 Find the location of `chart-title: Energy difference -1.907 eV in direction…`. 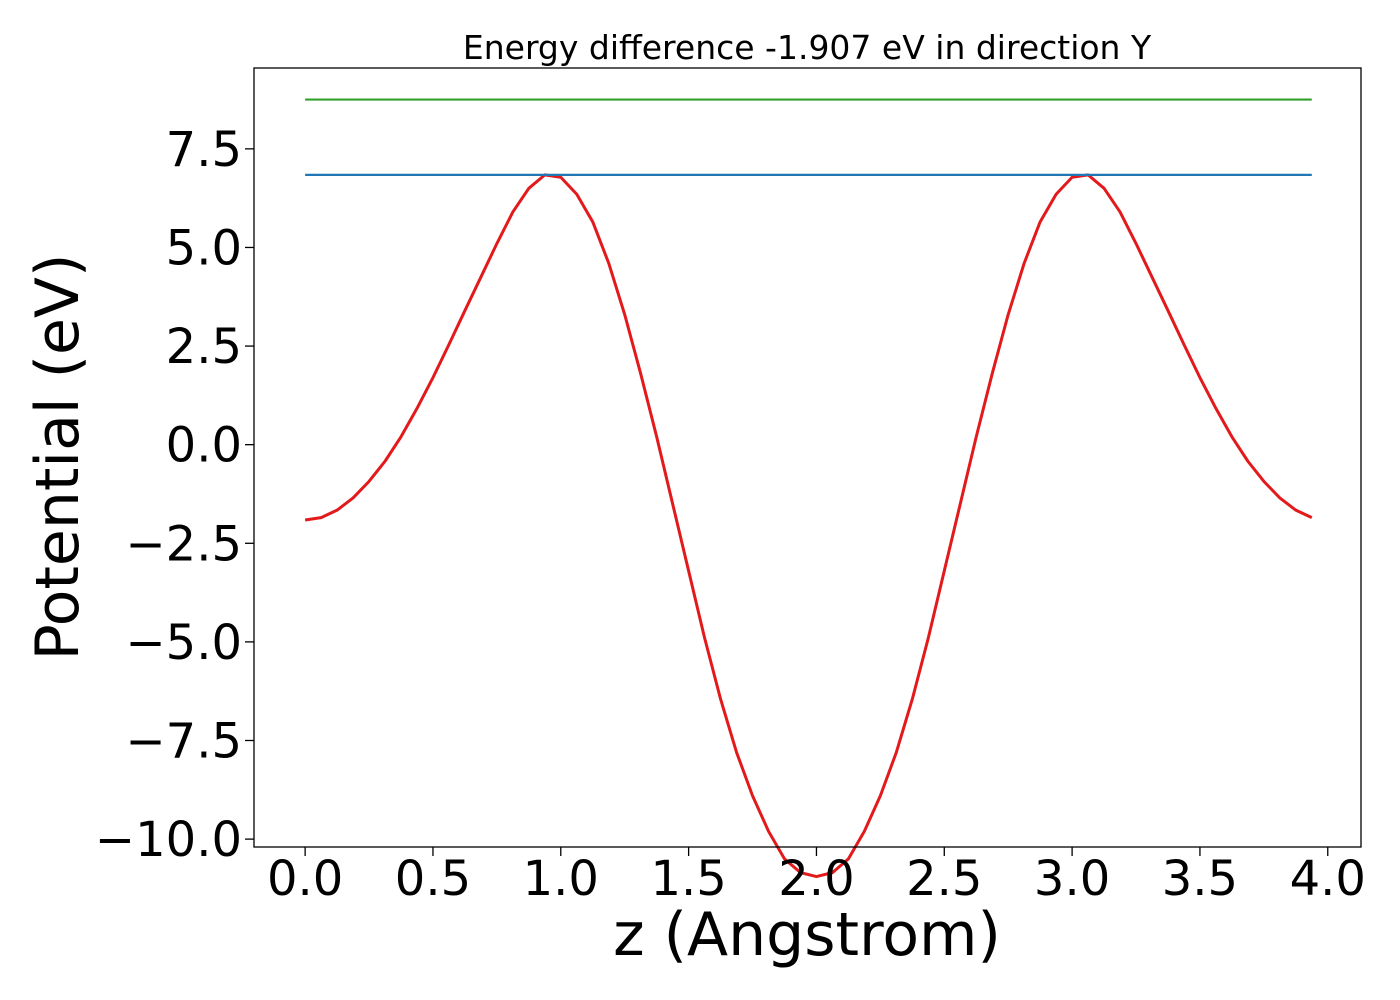

chart-title: Energy difference -1.907 eV in direction… is located at coordinates (807, 47).